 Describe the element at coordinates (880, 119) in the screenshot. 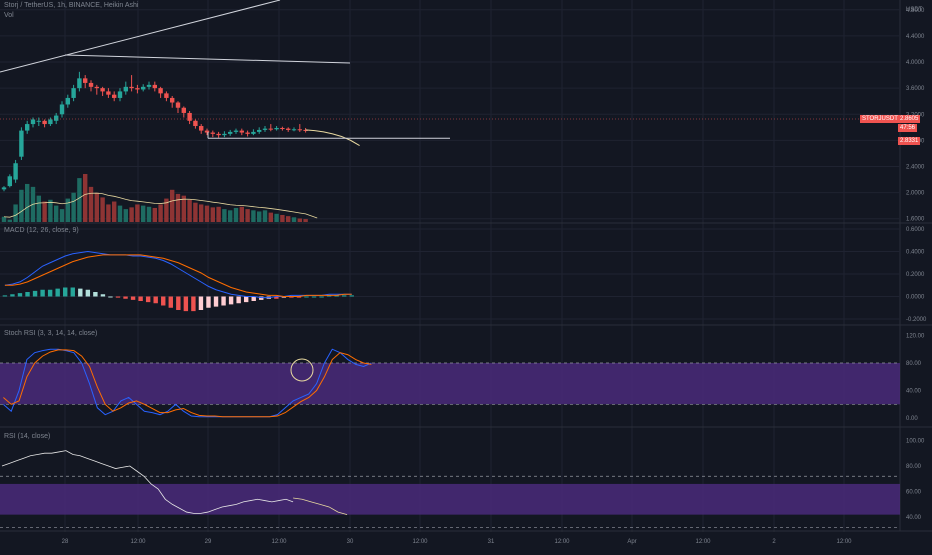

I see `ticker-badge: STORJUSDT` at that location.